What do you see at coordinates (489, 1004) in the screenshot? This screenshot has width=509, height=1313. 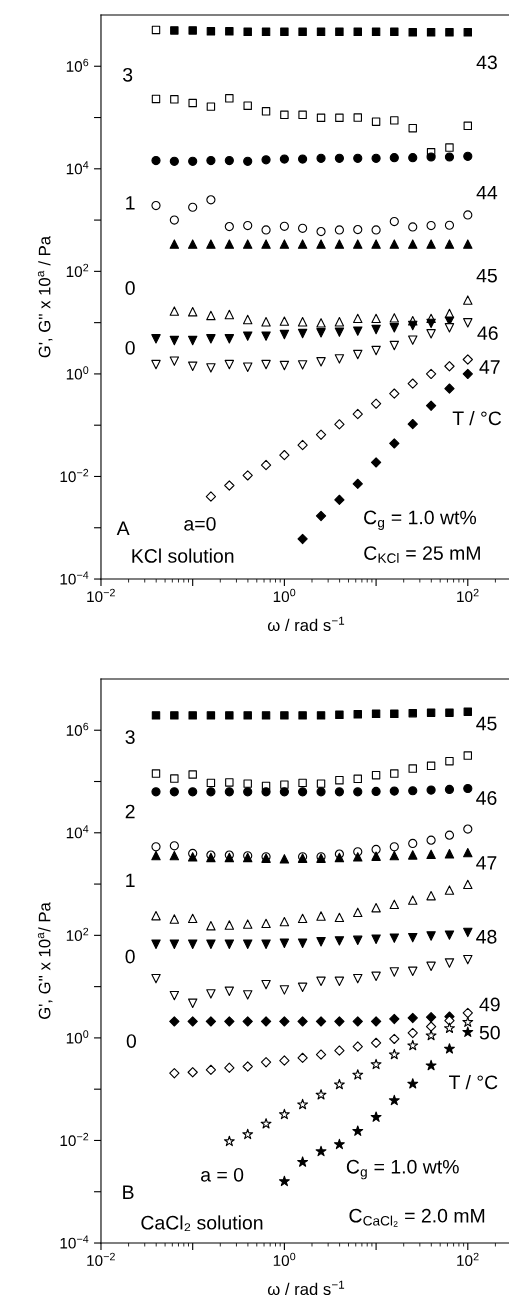 I see `annotation: 49` at bounding box center [489, 1004].